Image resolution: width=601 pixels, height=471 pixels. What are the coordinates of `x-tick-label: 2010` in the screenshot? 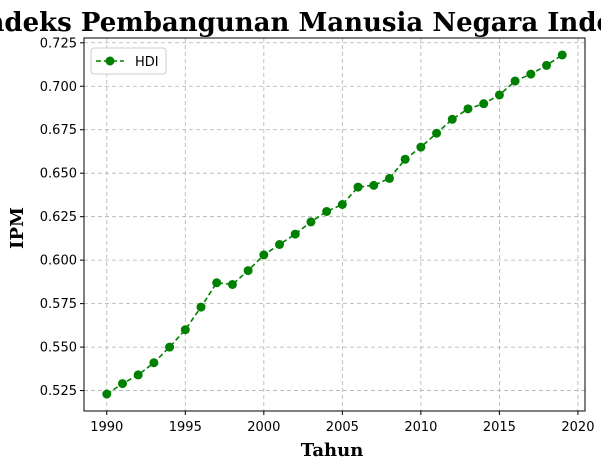 It's located at (420, 427).